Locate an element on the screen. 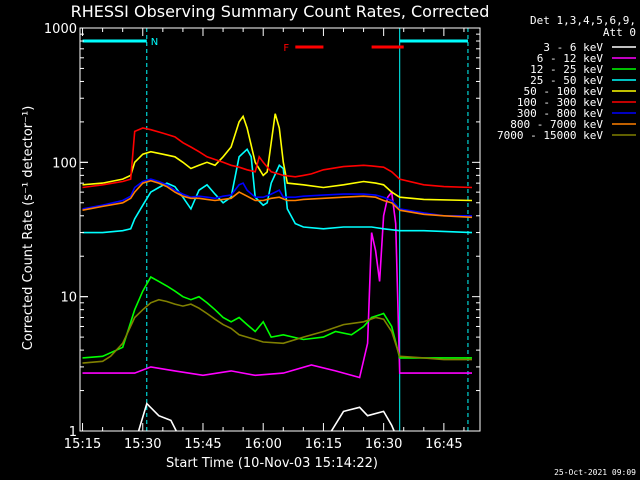 The width and height of the screenshot is (640, 480). footer-timestamp: 25-Oct-2021 09:09 is located at coordinates (595, 472).